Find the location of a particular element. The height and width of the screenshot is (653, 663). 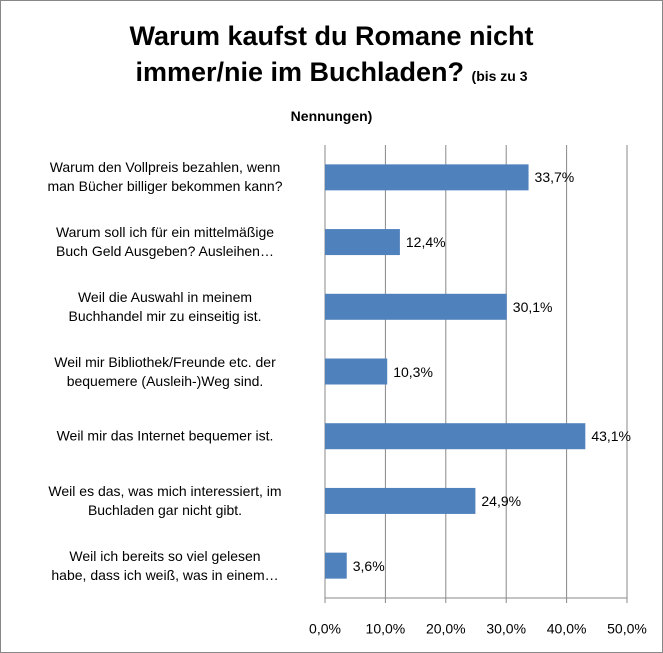

chart-subtitle: (bis zu 3 Nennungen) is located at coordinates (409, 96).